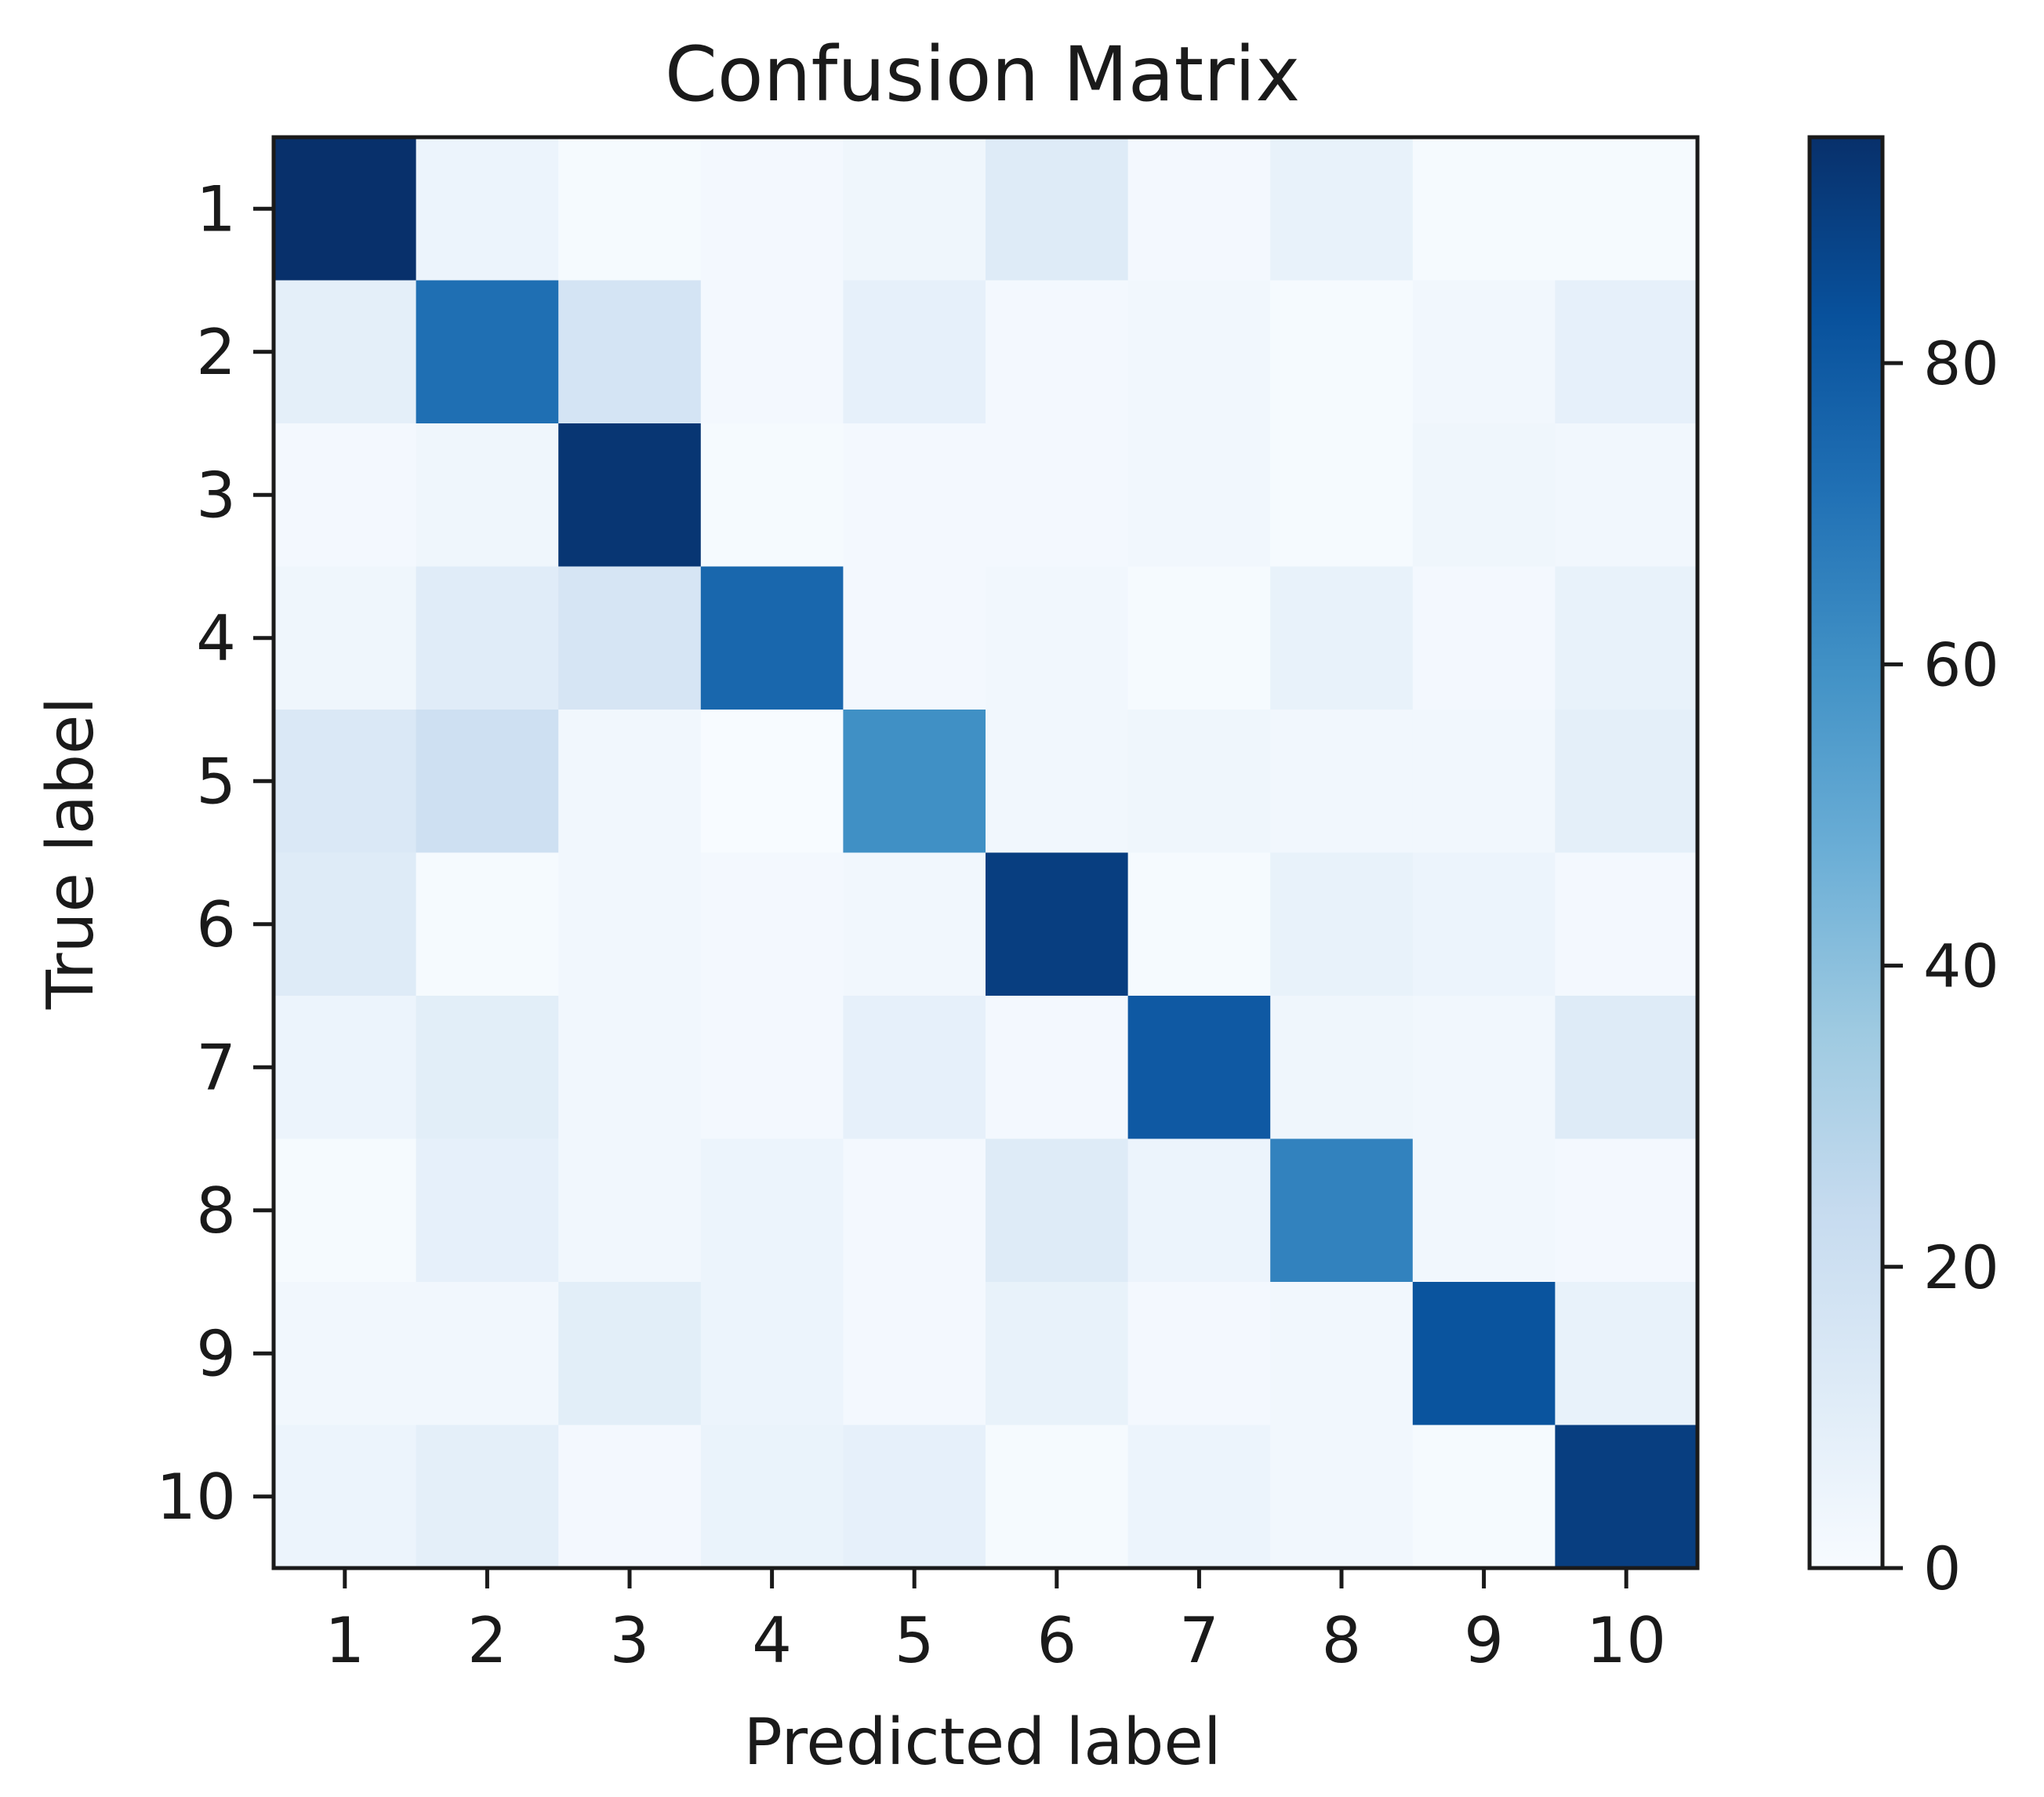 The height and width of the screenshot is (1797, 2044). What do you see at coordinates (345, 1641) in the screenshot?
I see `x-tick-label: 1` at bounding box center [345, 1641].